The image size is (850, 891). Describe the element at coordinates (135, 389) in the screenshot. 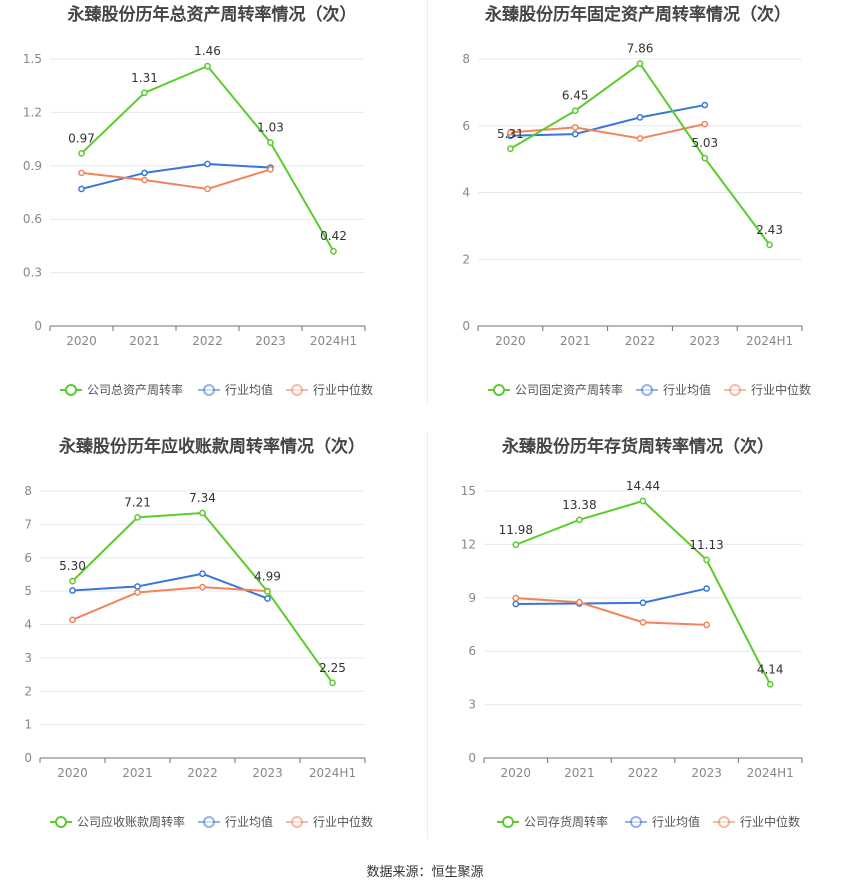

I see `legend-label: 公司总资产周转率` at that location.